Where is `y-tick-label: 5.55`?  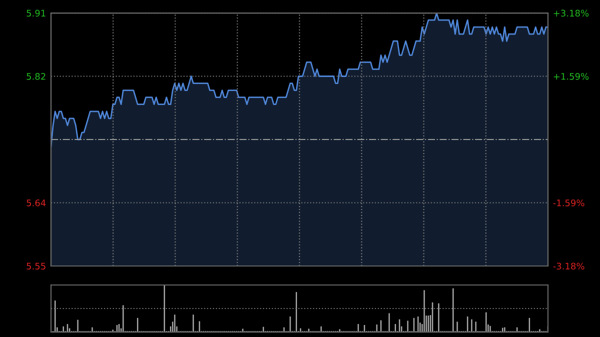 y-tick-label: 5.55 is located at coordinates (36, 266).